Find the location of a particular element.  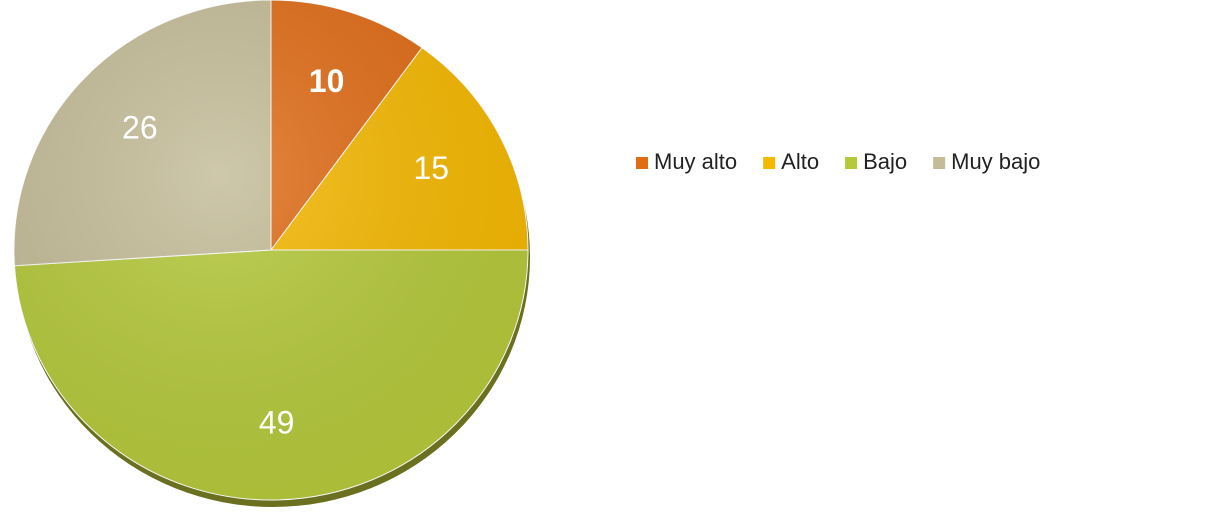

data-label: 26 is located at coordinates (140, 128).